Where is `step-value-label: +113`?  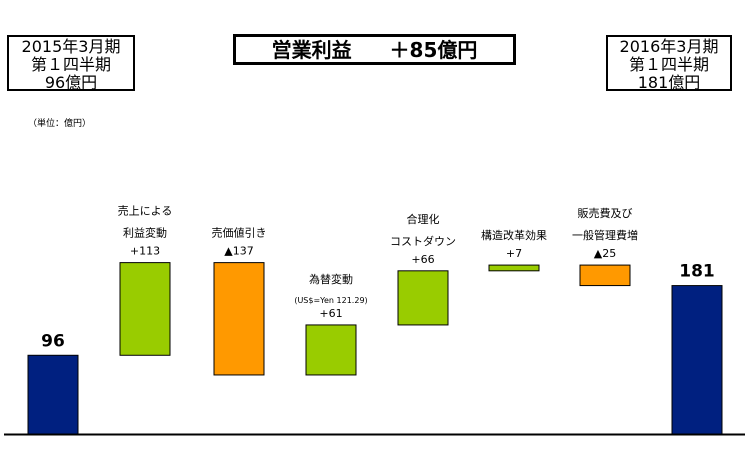
step-value-label: +113 is located at coordinates (145, 251).